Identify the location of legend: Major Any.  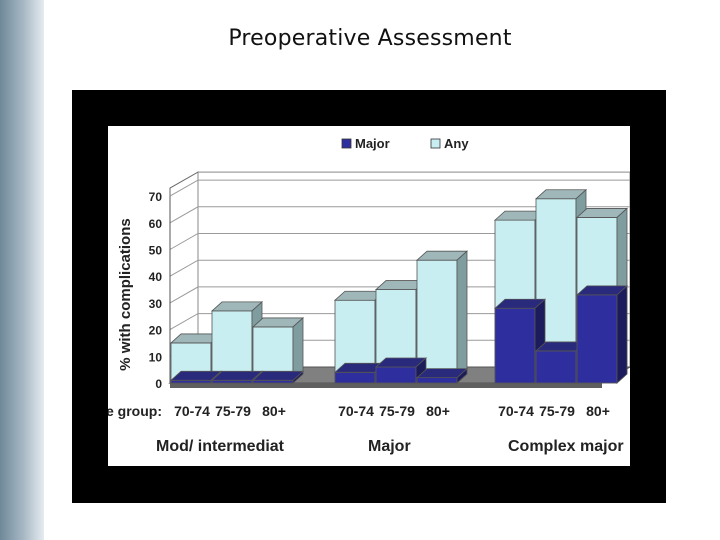
(405, 143).